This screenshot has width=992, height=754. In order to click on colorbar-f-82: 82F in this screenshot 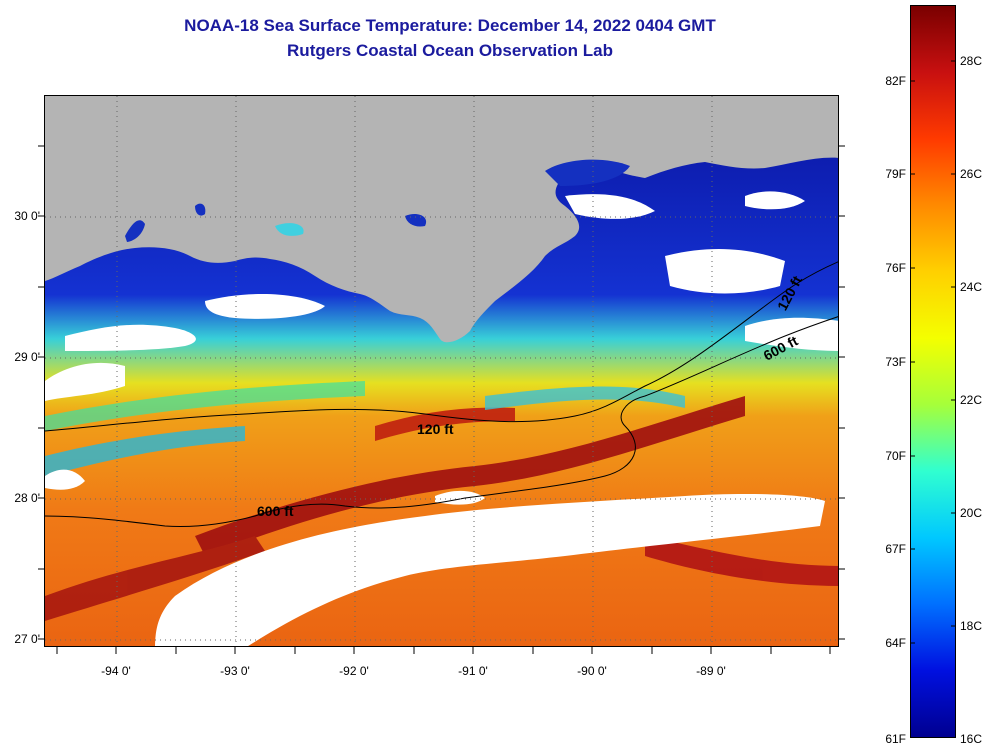, I will do `click(895, 81)`.